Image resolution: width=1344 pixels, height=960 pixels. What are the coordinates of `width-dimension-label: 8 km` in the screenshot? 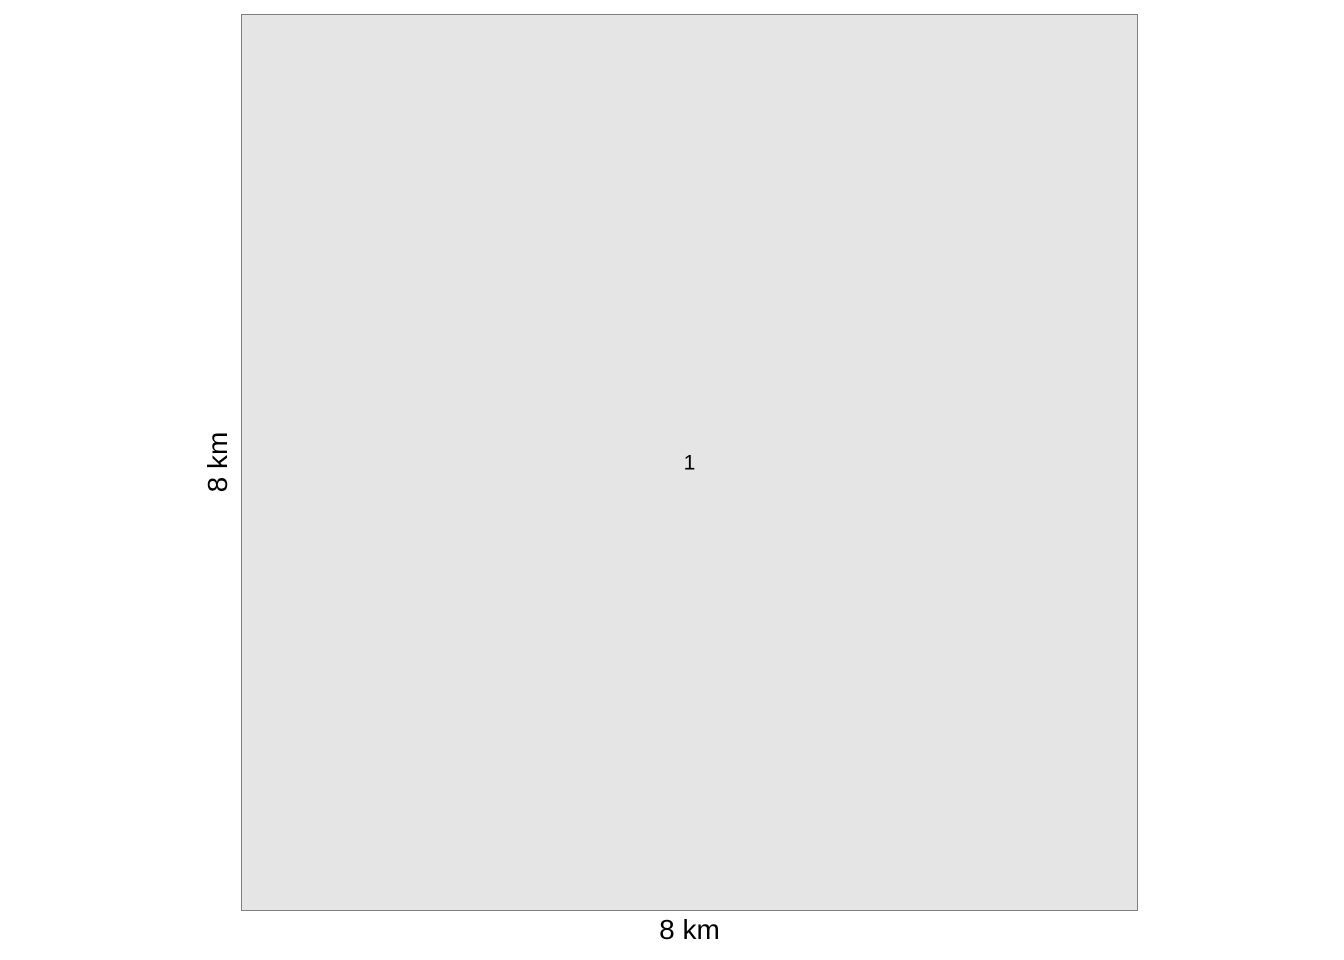 It's located at (689, 929).